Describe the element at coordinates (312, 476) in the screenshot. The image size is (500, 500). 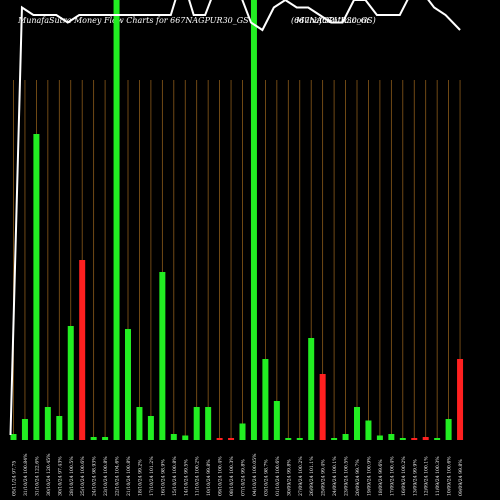
I see `x-tick-label: 26/09/24 101.1%` at that location.